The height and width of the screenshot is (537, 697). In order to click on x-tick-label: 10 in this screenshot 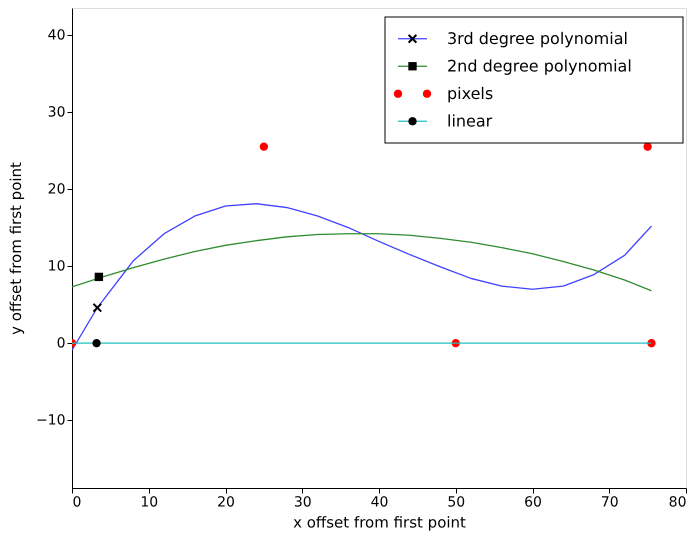, I will do `click(149, 502)`.